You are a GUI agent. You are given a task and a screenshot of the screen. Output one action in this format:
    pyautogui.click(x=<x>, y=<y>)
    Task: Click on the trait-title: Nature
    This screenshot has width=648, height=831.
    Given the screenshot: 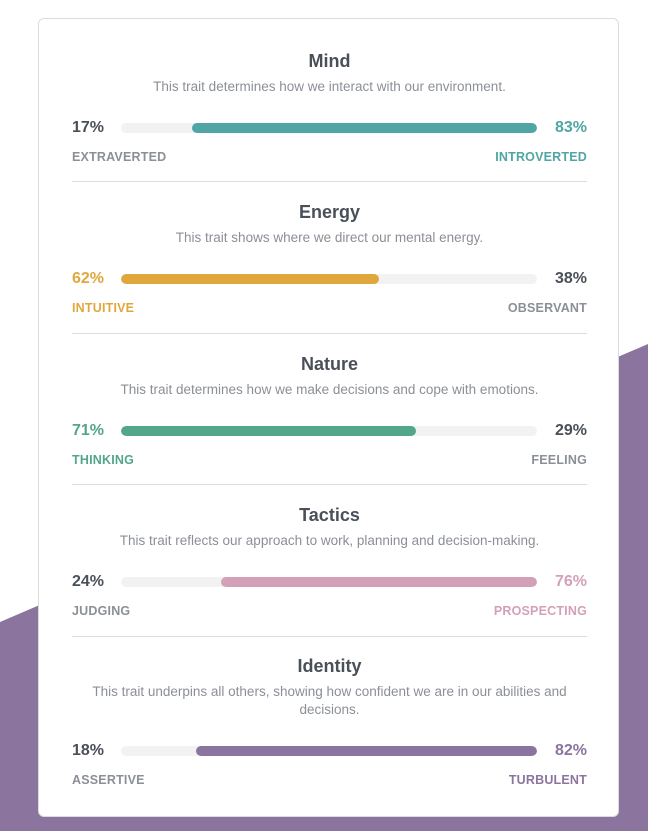 What is the action you would take?
    pyautogui.click(x=329, y=364)
    